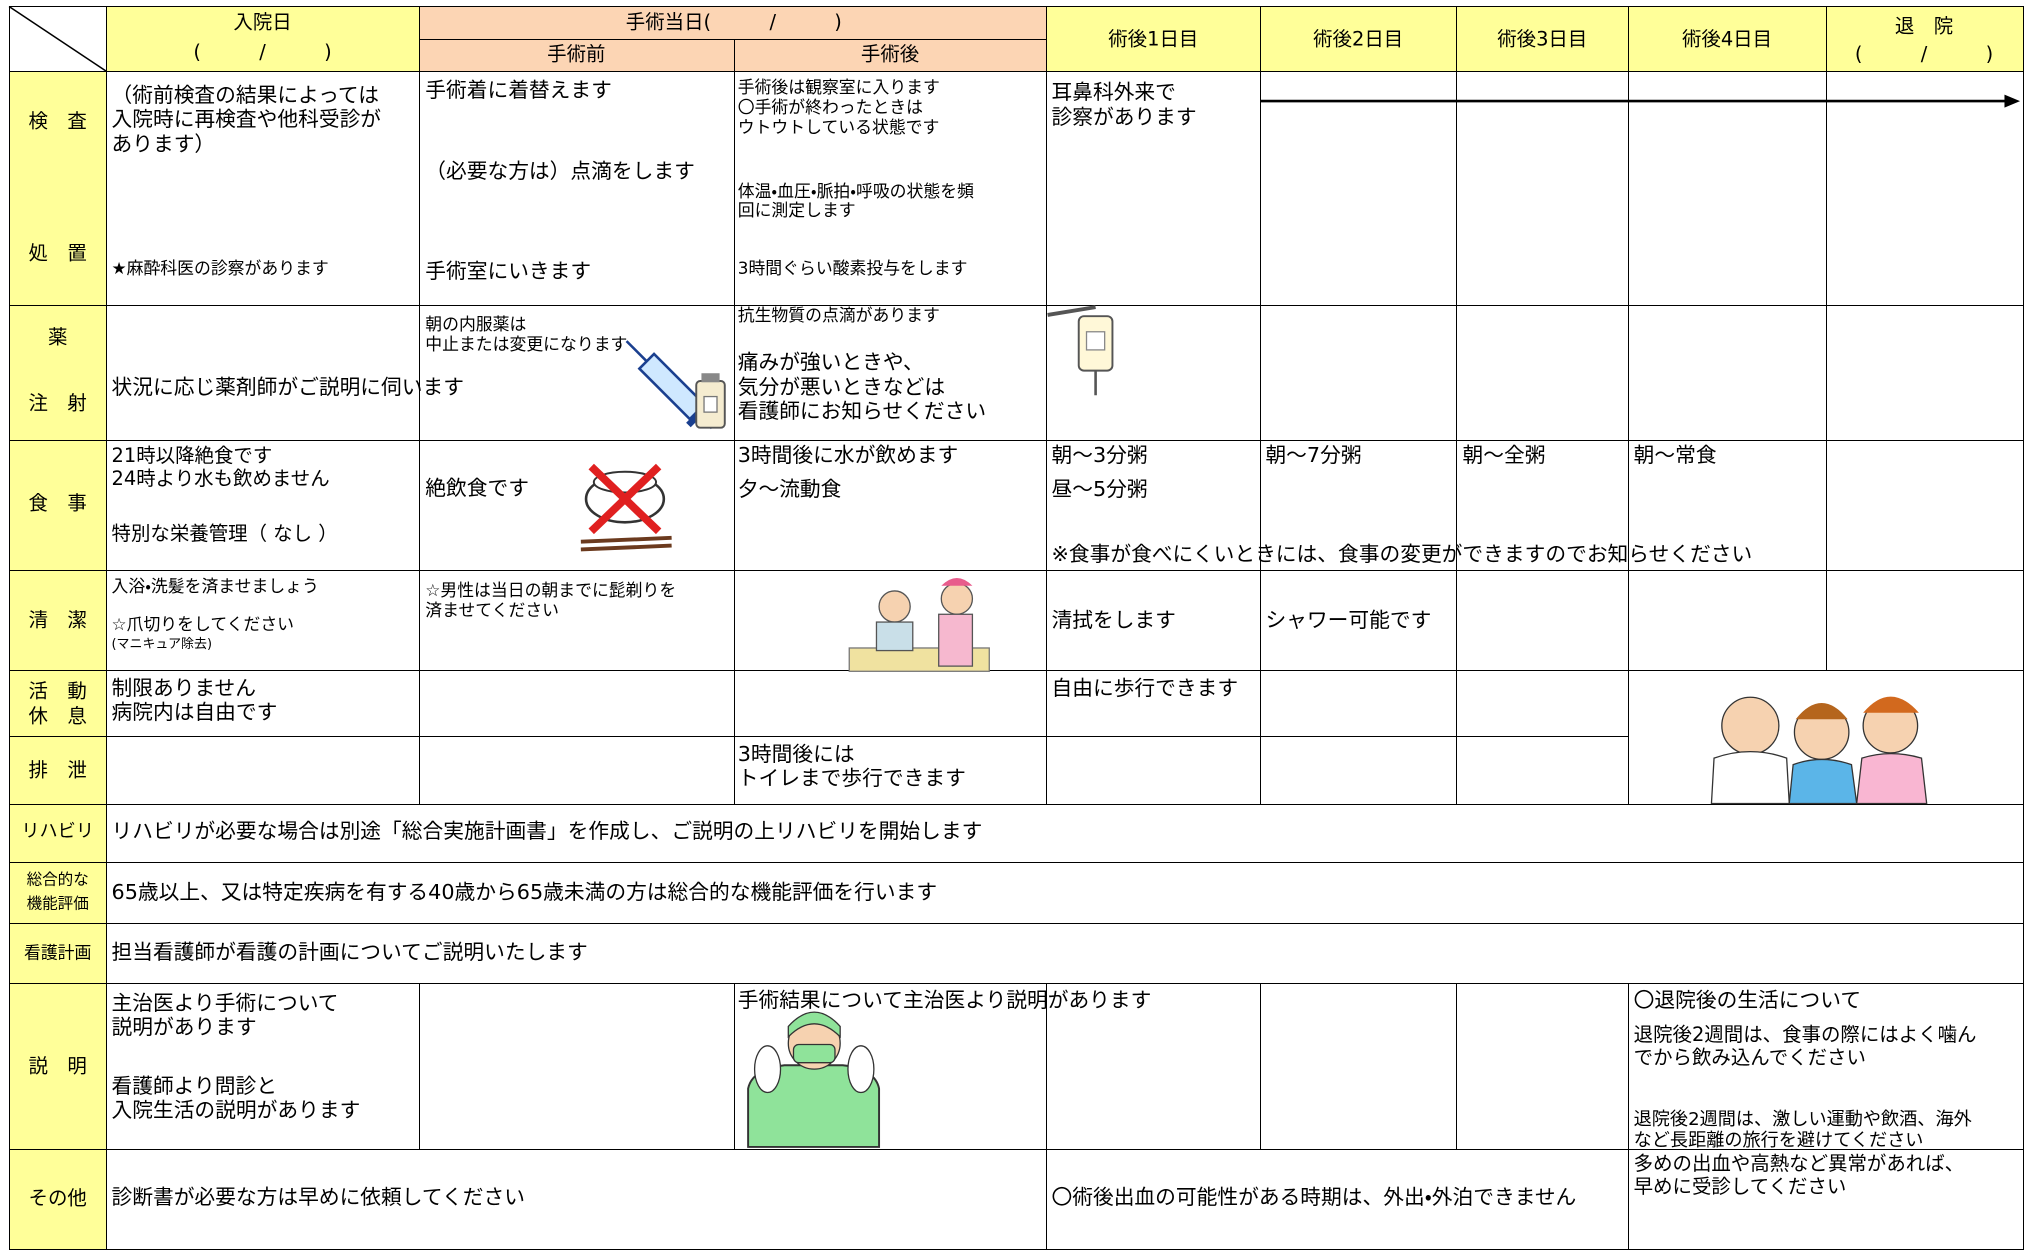 This screenshot has height=1250, width=2033. What do you see at coordinates (733, 22) in the screenshot?
I see `column-header: 手術当日( / )` at bounding box center [733, 22].